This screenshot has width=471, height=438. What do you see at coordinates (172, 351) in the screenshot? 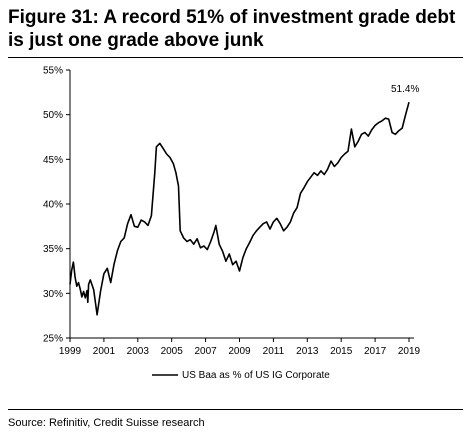
I see `x-tick-label: 2005` at bounding box center [172, 351].